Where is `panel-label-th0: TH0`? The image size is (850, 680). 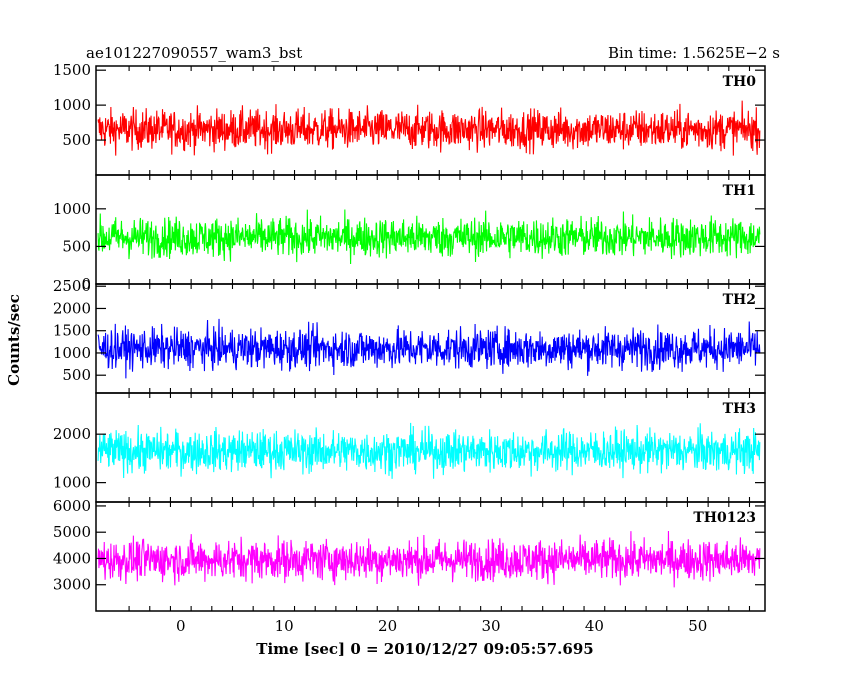
panel-label-th0: TH0 is located at coordinates (740, 82).